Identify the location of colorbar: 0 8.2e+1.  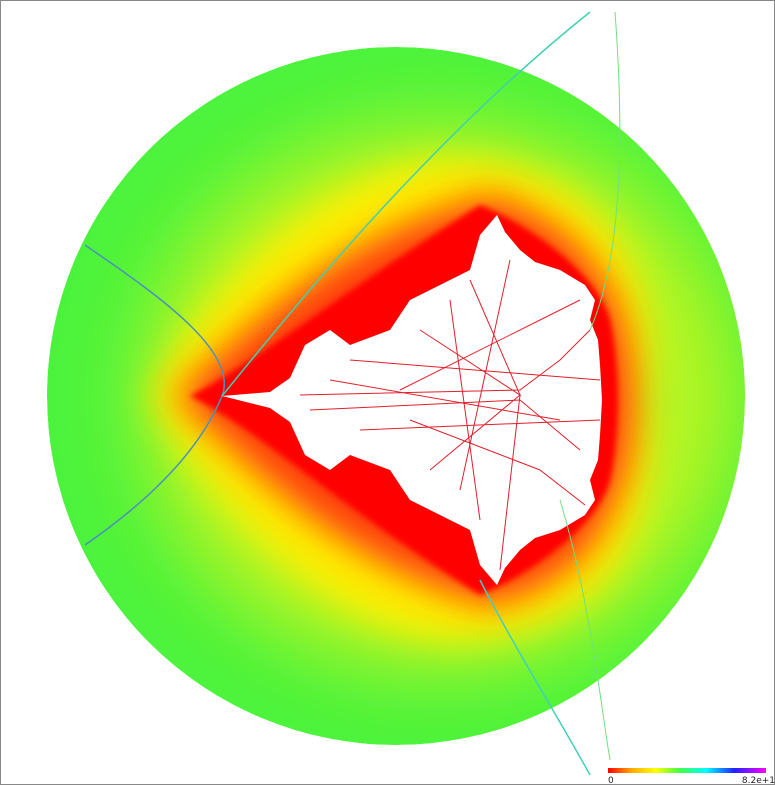
(691, 776).